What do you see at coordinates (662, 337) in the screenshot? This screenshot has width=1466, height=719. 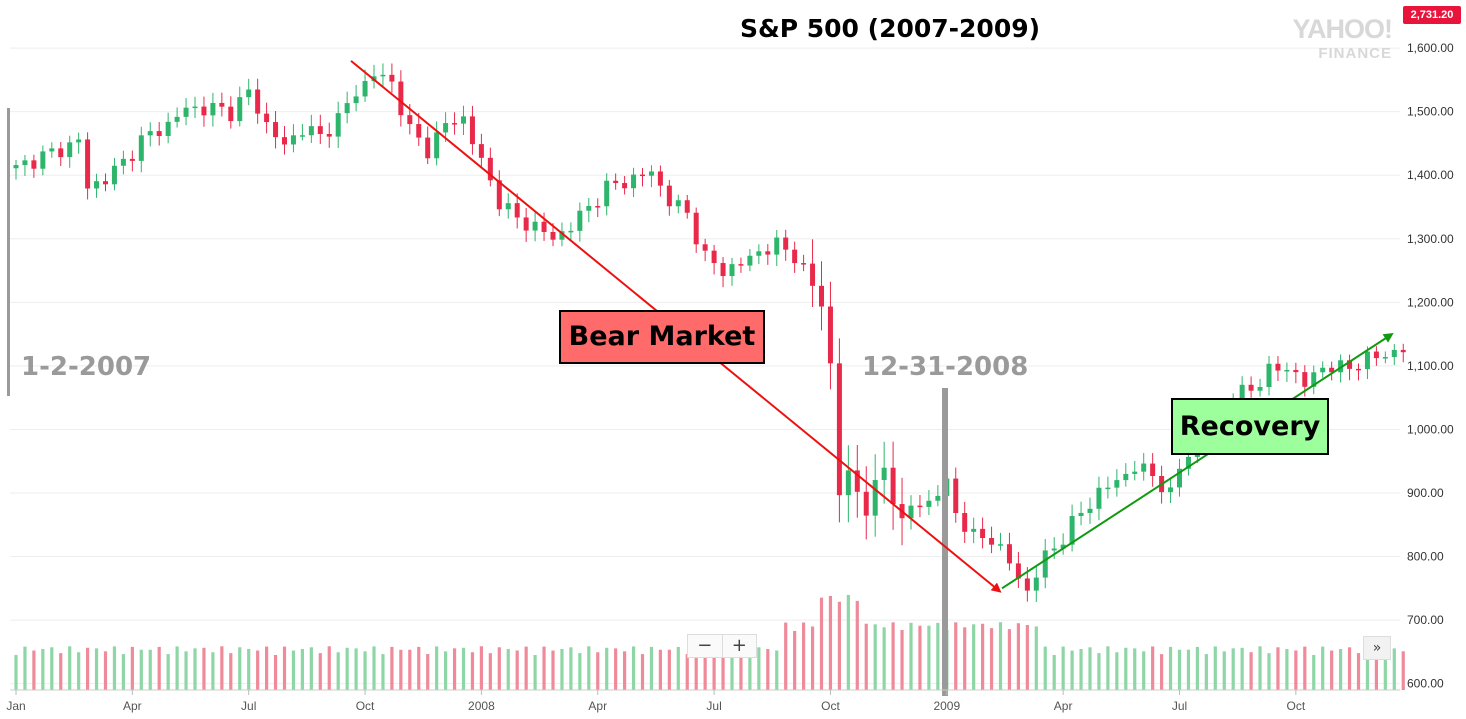 I see `bear-market-label: Bear Market` at bounding box center [662, 337].